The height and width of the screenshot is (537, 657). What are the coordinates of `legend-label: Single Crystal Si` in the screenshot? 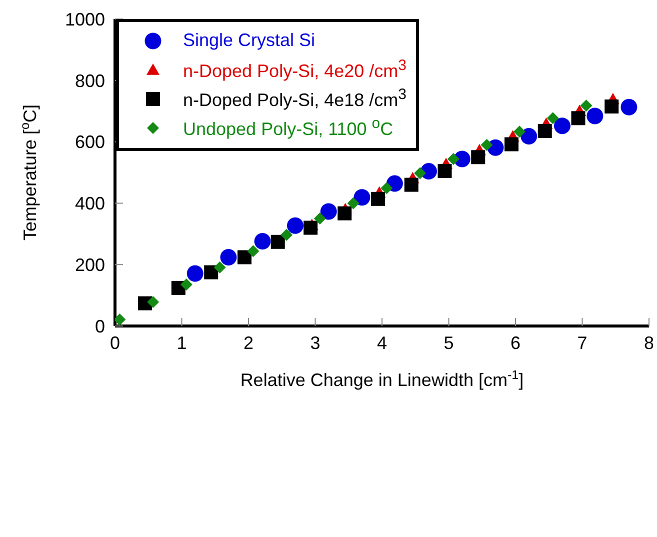 It's located at (249, 40).